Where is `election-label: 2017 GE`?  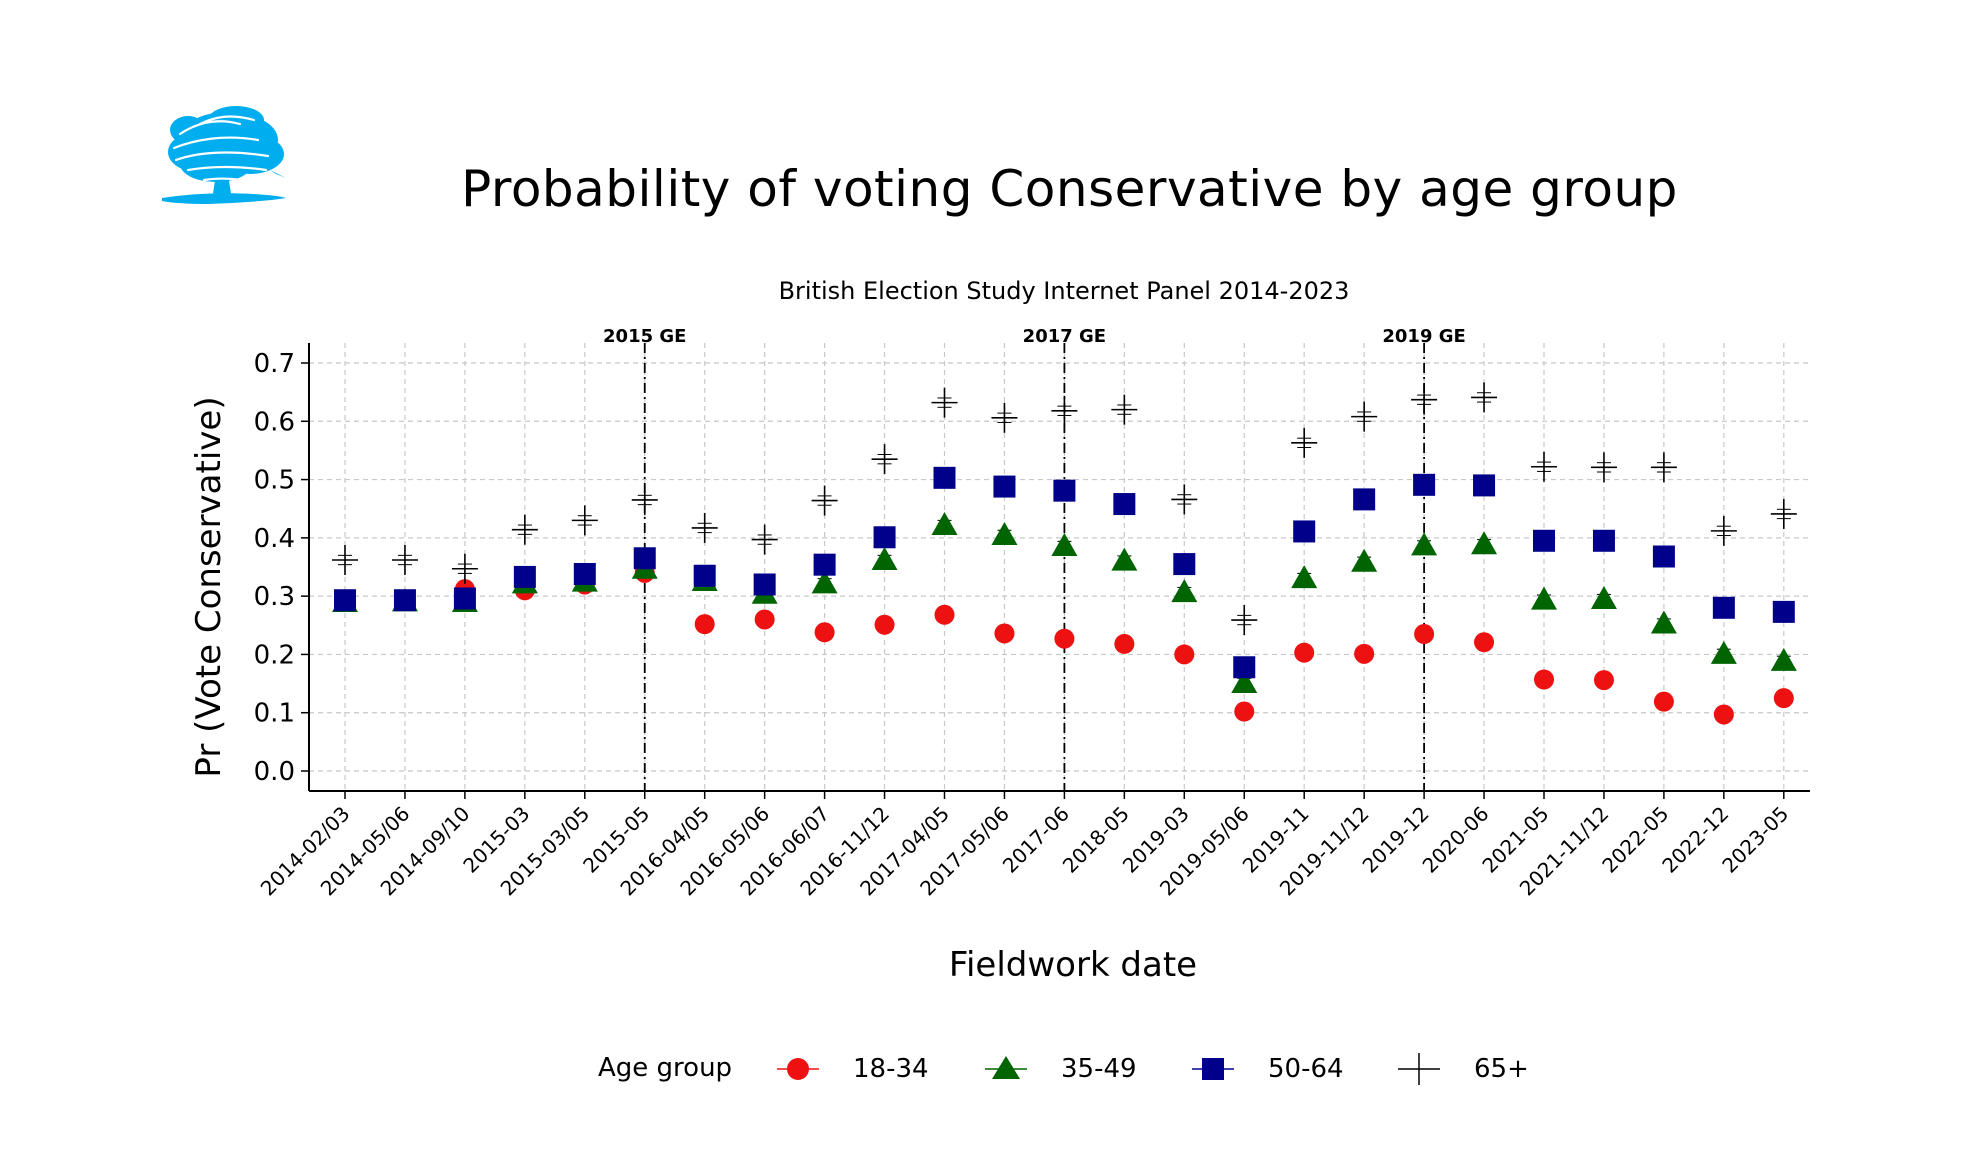 election-label: 2017 GE is located at coordinates (1064, 336).